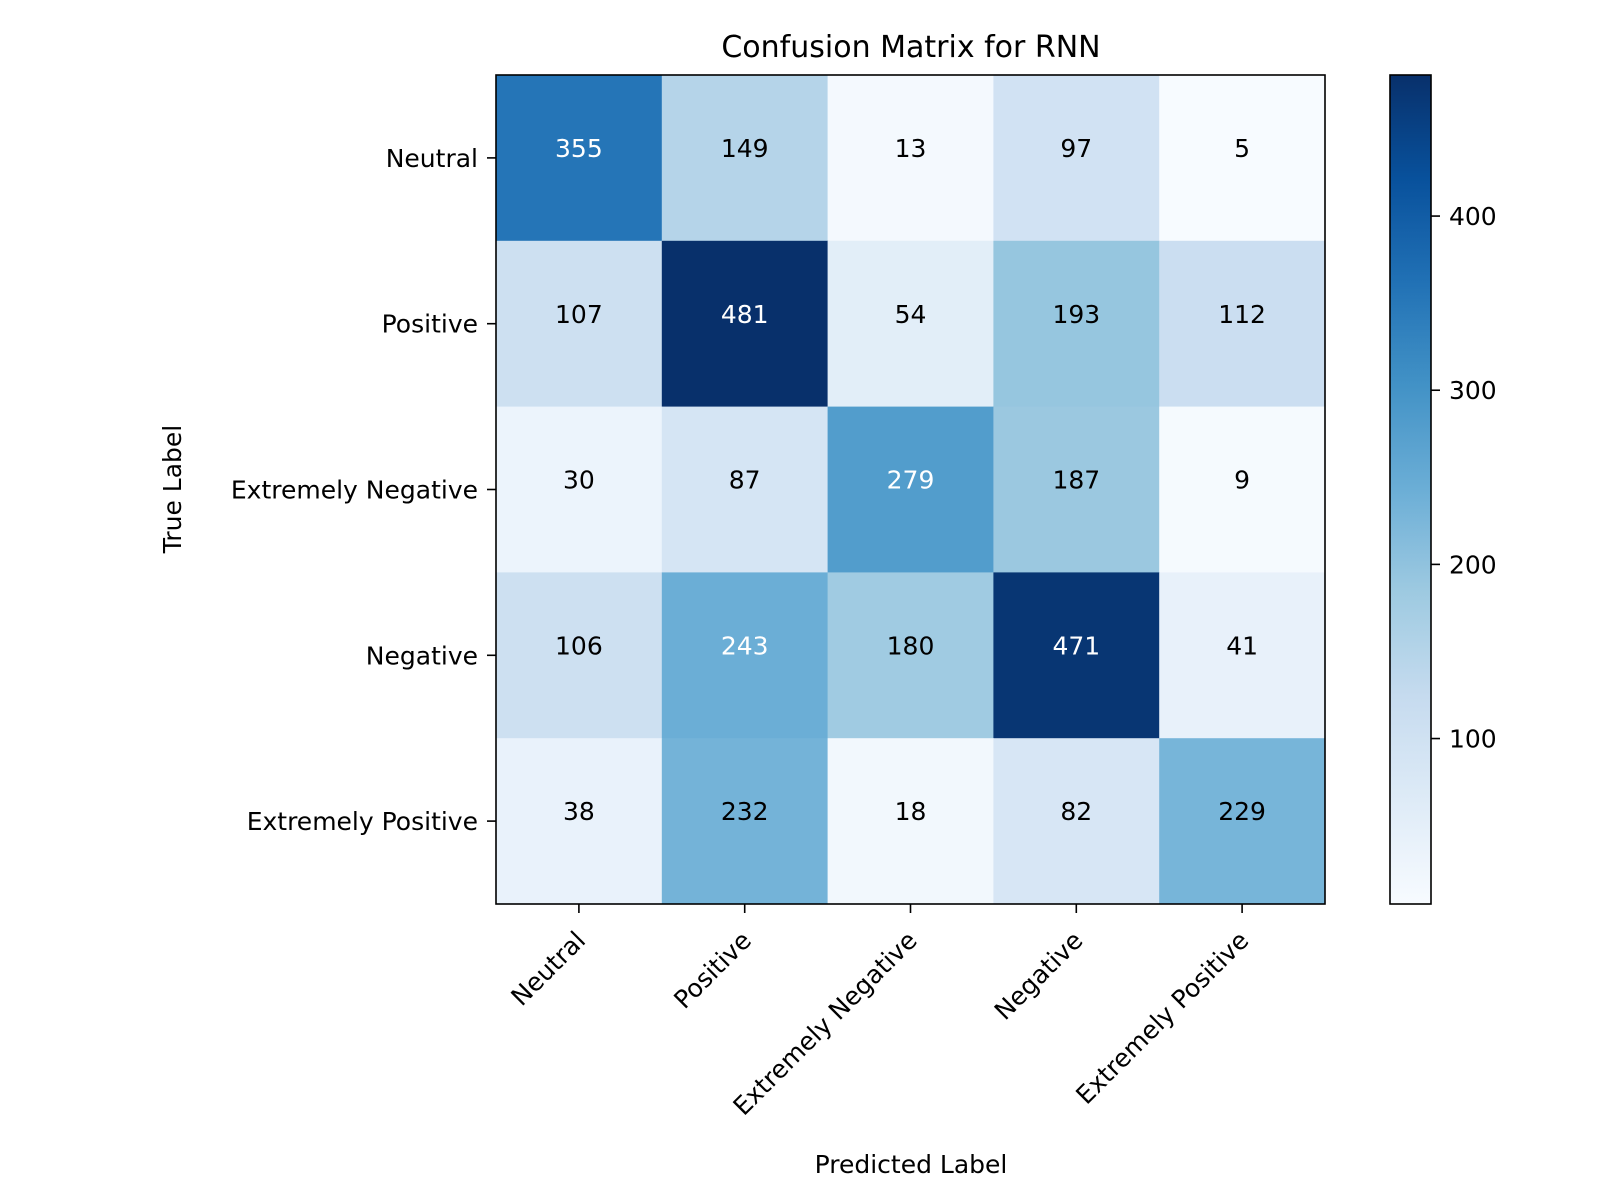 The image size is (1600, 1200). Describe the element at coordinates (712, 970) in the screenshot. I see `x-tick-label: Positive` at that location.